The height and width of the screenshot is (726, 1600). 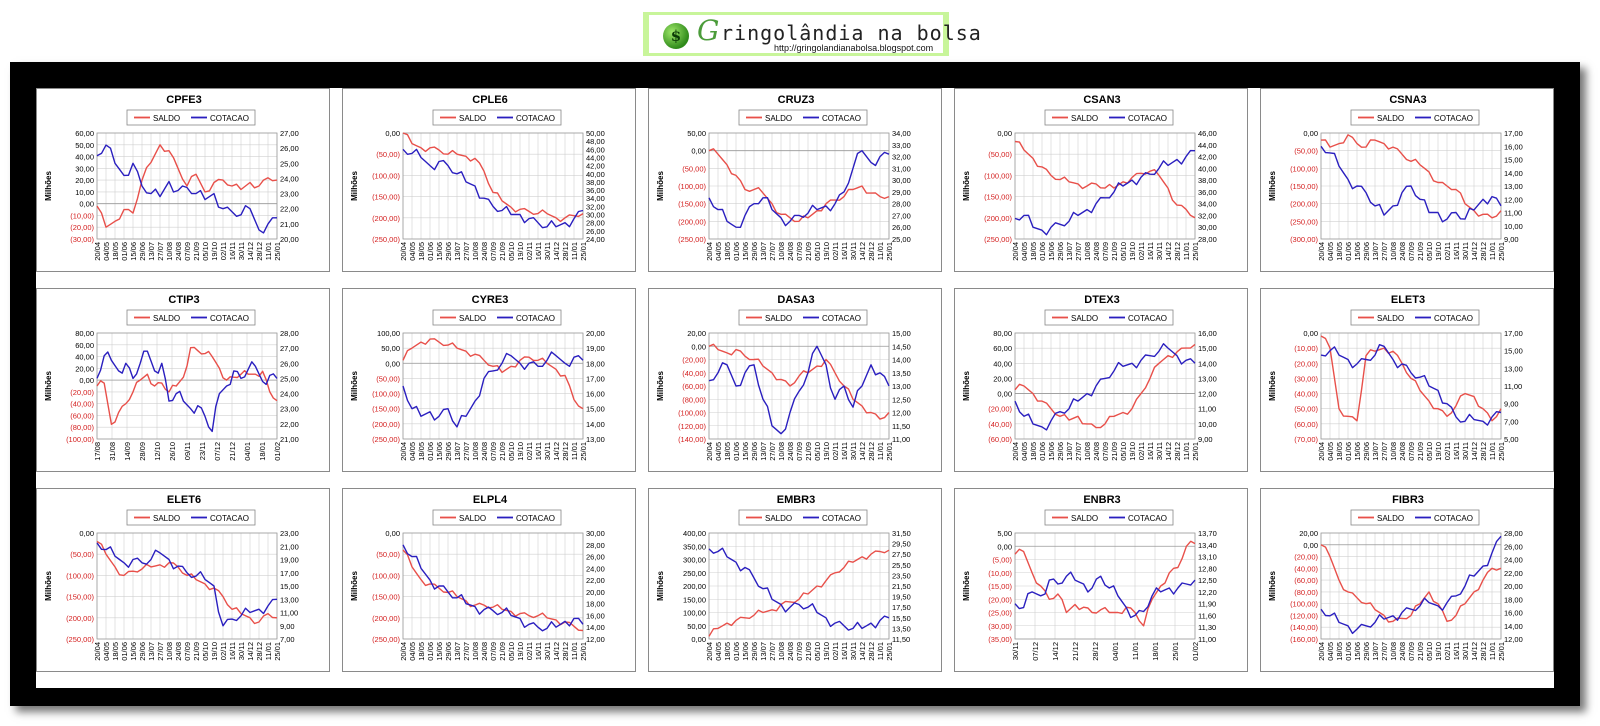 What do you see at coordinates (1207, 215) in the screenshot?
I see `y2-tick-label: 32,00` at bounding box center [1207, 215].